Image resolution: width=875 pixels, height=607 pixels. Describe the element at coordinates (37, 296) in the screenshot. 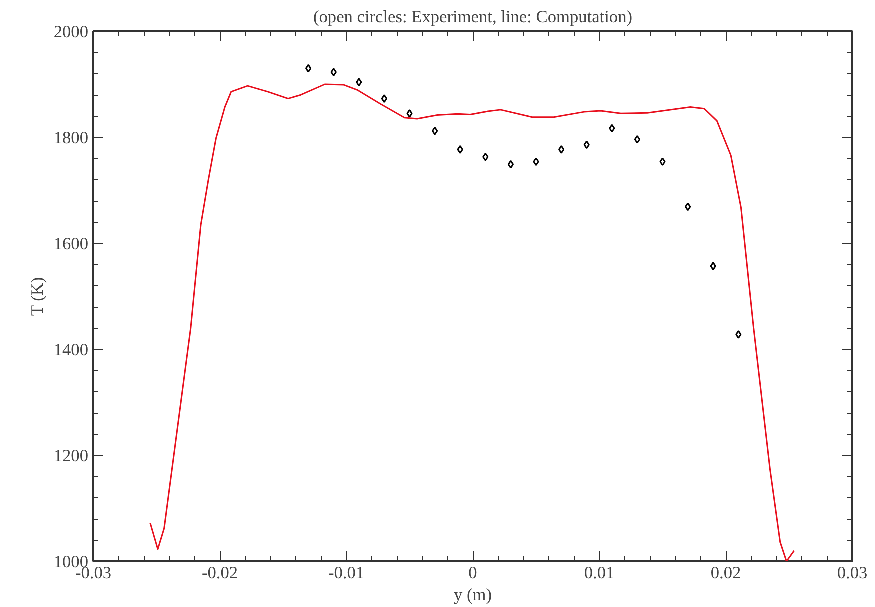

I see `y-axis-title: T (K)` at that location.